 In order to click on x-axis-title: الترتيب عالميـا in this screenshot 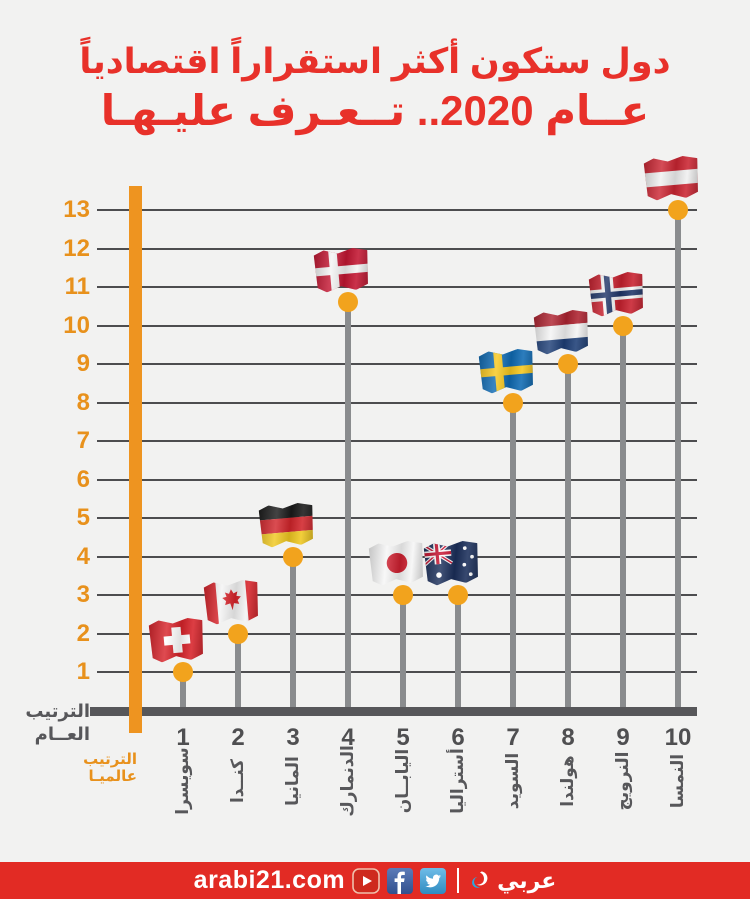, I will do `click(95, 768)`.